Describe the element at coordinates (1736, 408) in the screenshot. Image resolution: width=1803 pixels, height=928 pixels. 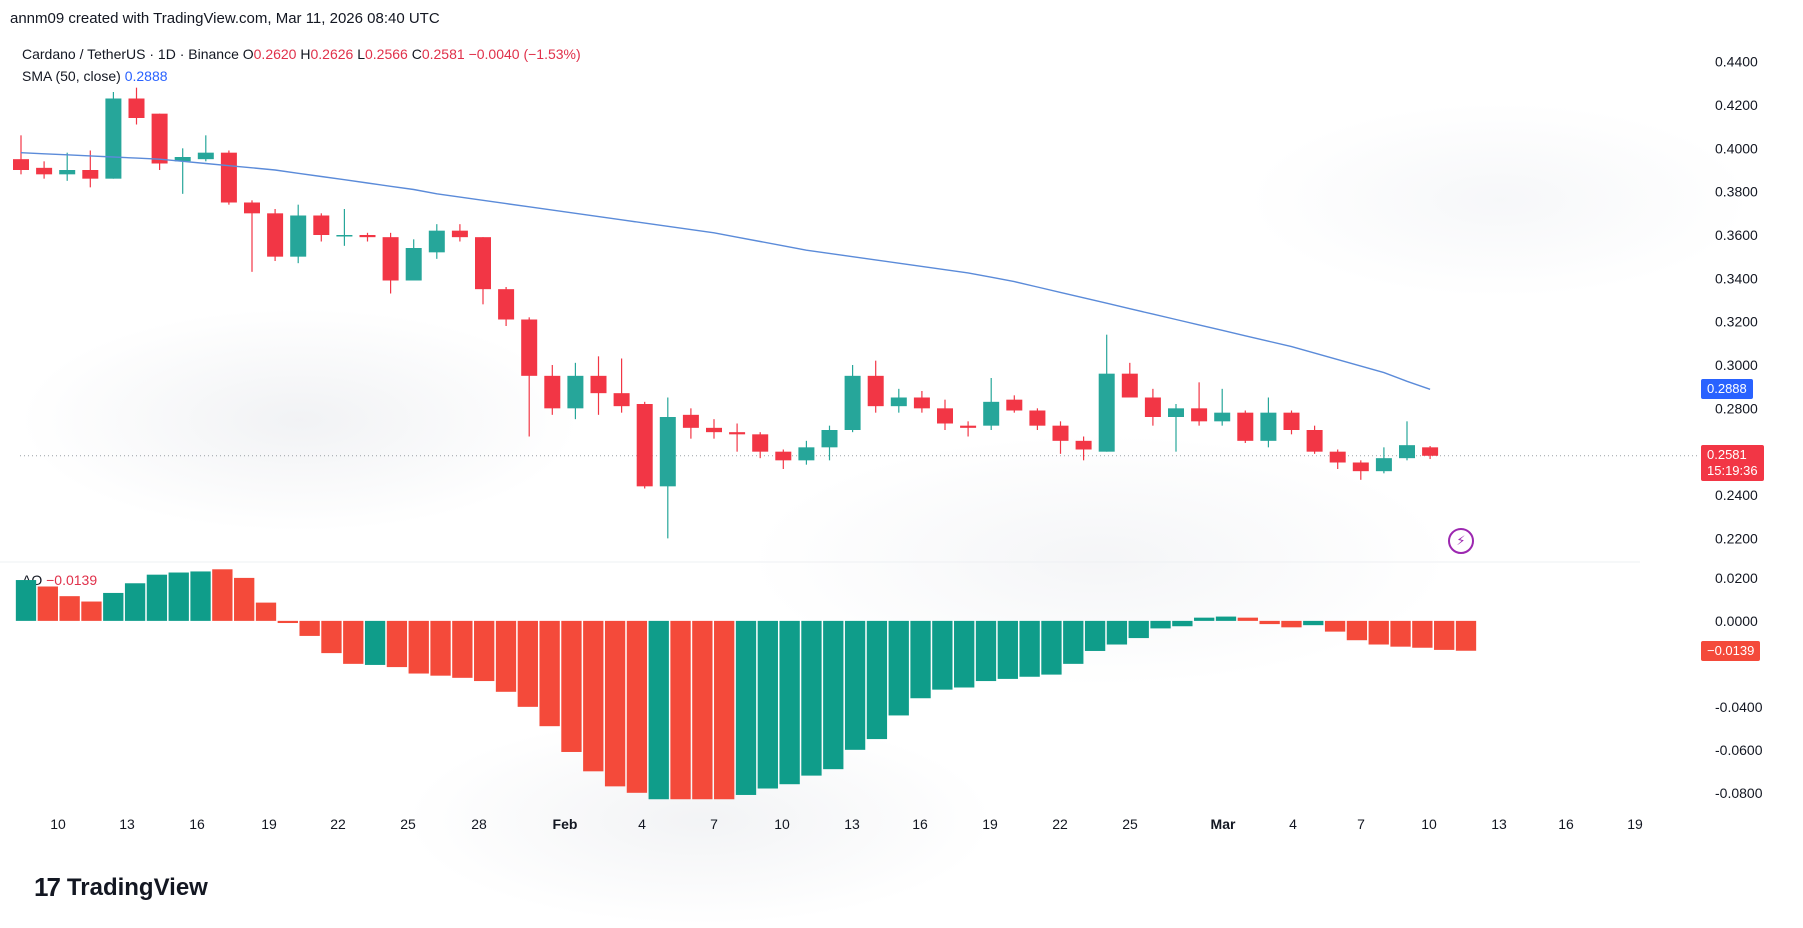
I see `price-tick-label: 0.2800` at that location.